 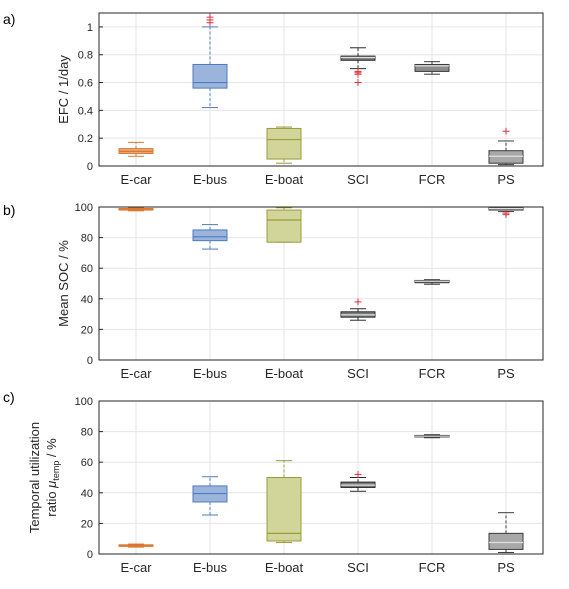 I want to click on y-tick-label: 1, so click(x=90, y=28).